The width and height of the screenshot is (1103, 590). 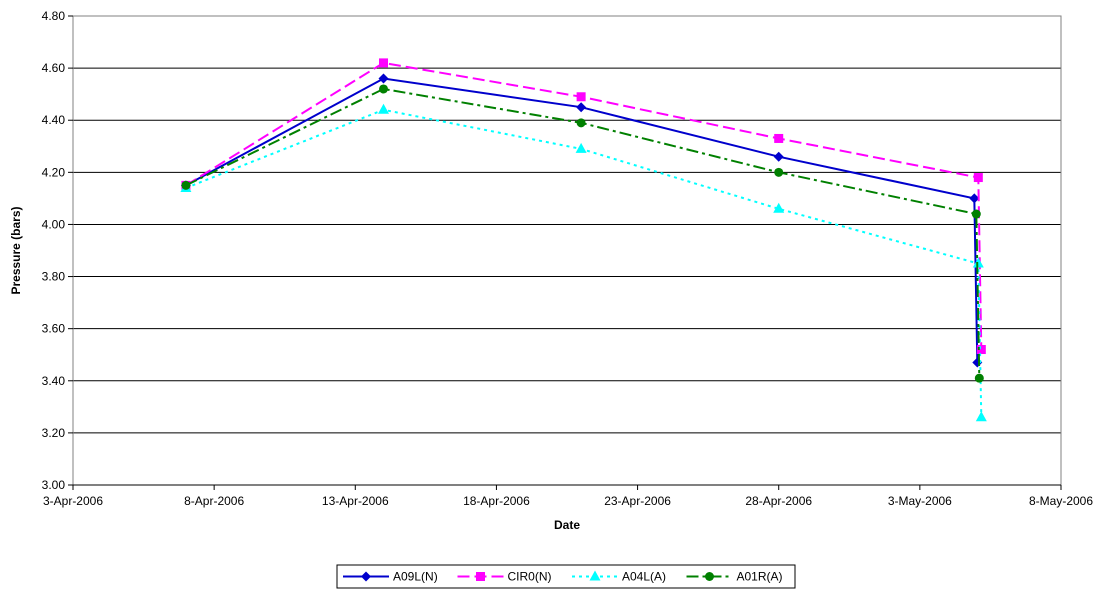 I want to click on y-axis-title: Pressure (bars), so click(x=16, y=250).